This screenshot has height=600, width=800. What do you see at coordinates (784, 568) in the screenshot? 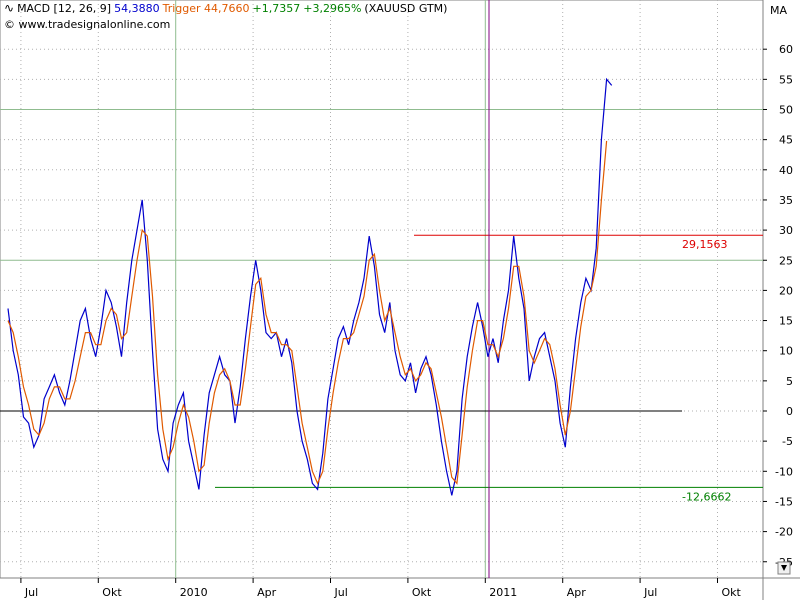
I see `scroll-arrow-icon` at bounding box center [784, 568].